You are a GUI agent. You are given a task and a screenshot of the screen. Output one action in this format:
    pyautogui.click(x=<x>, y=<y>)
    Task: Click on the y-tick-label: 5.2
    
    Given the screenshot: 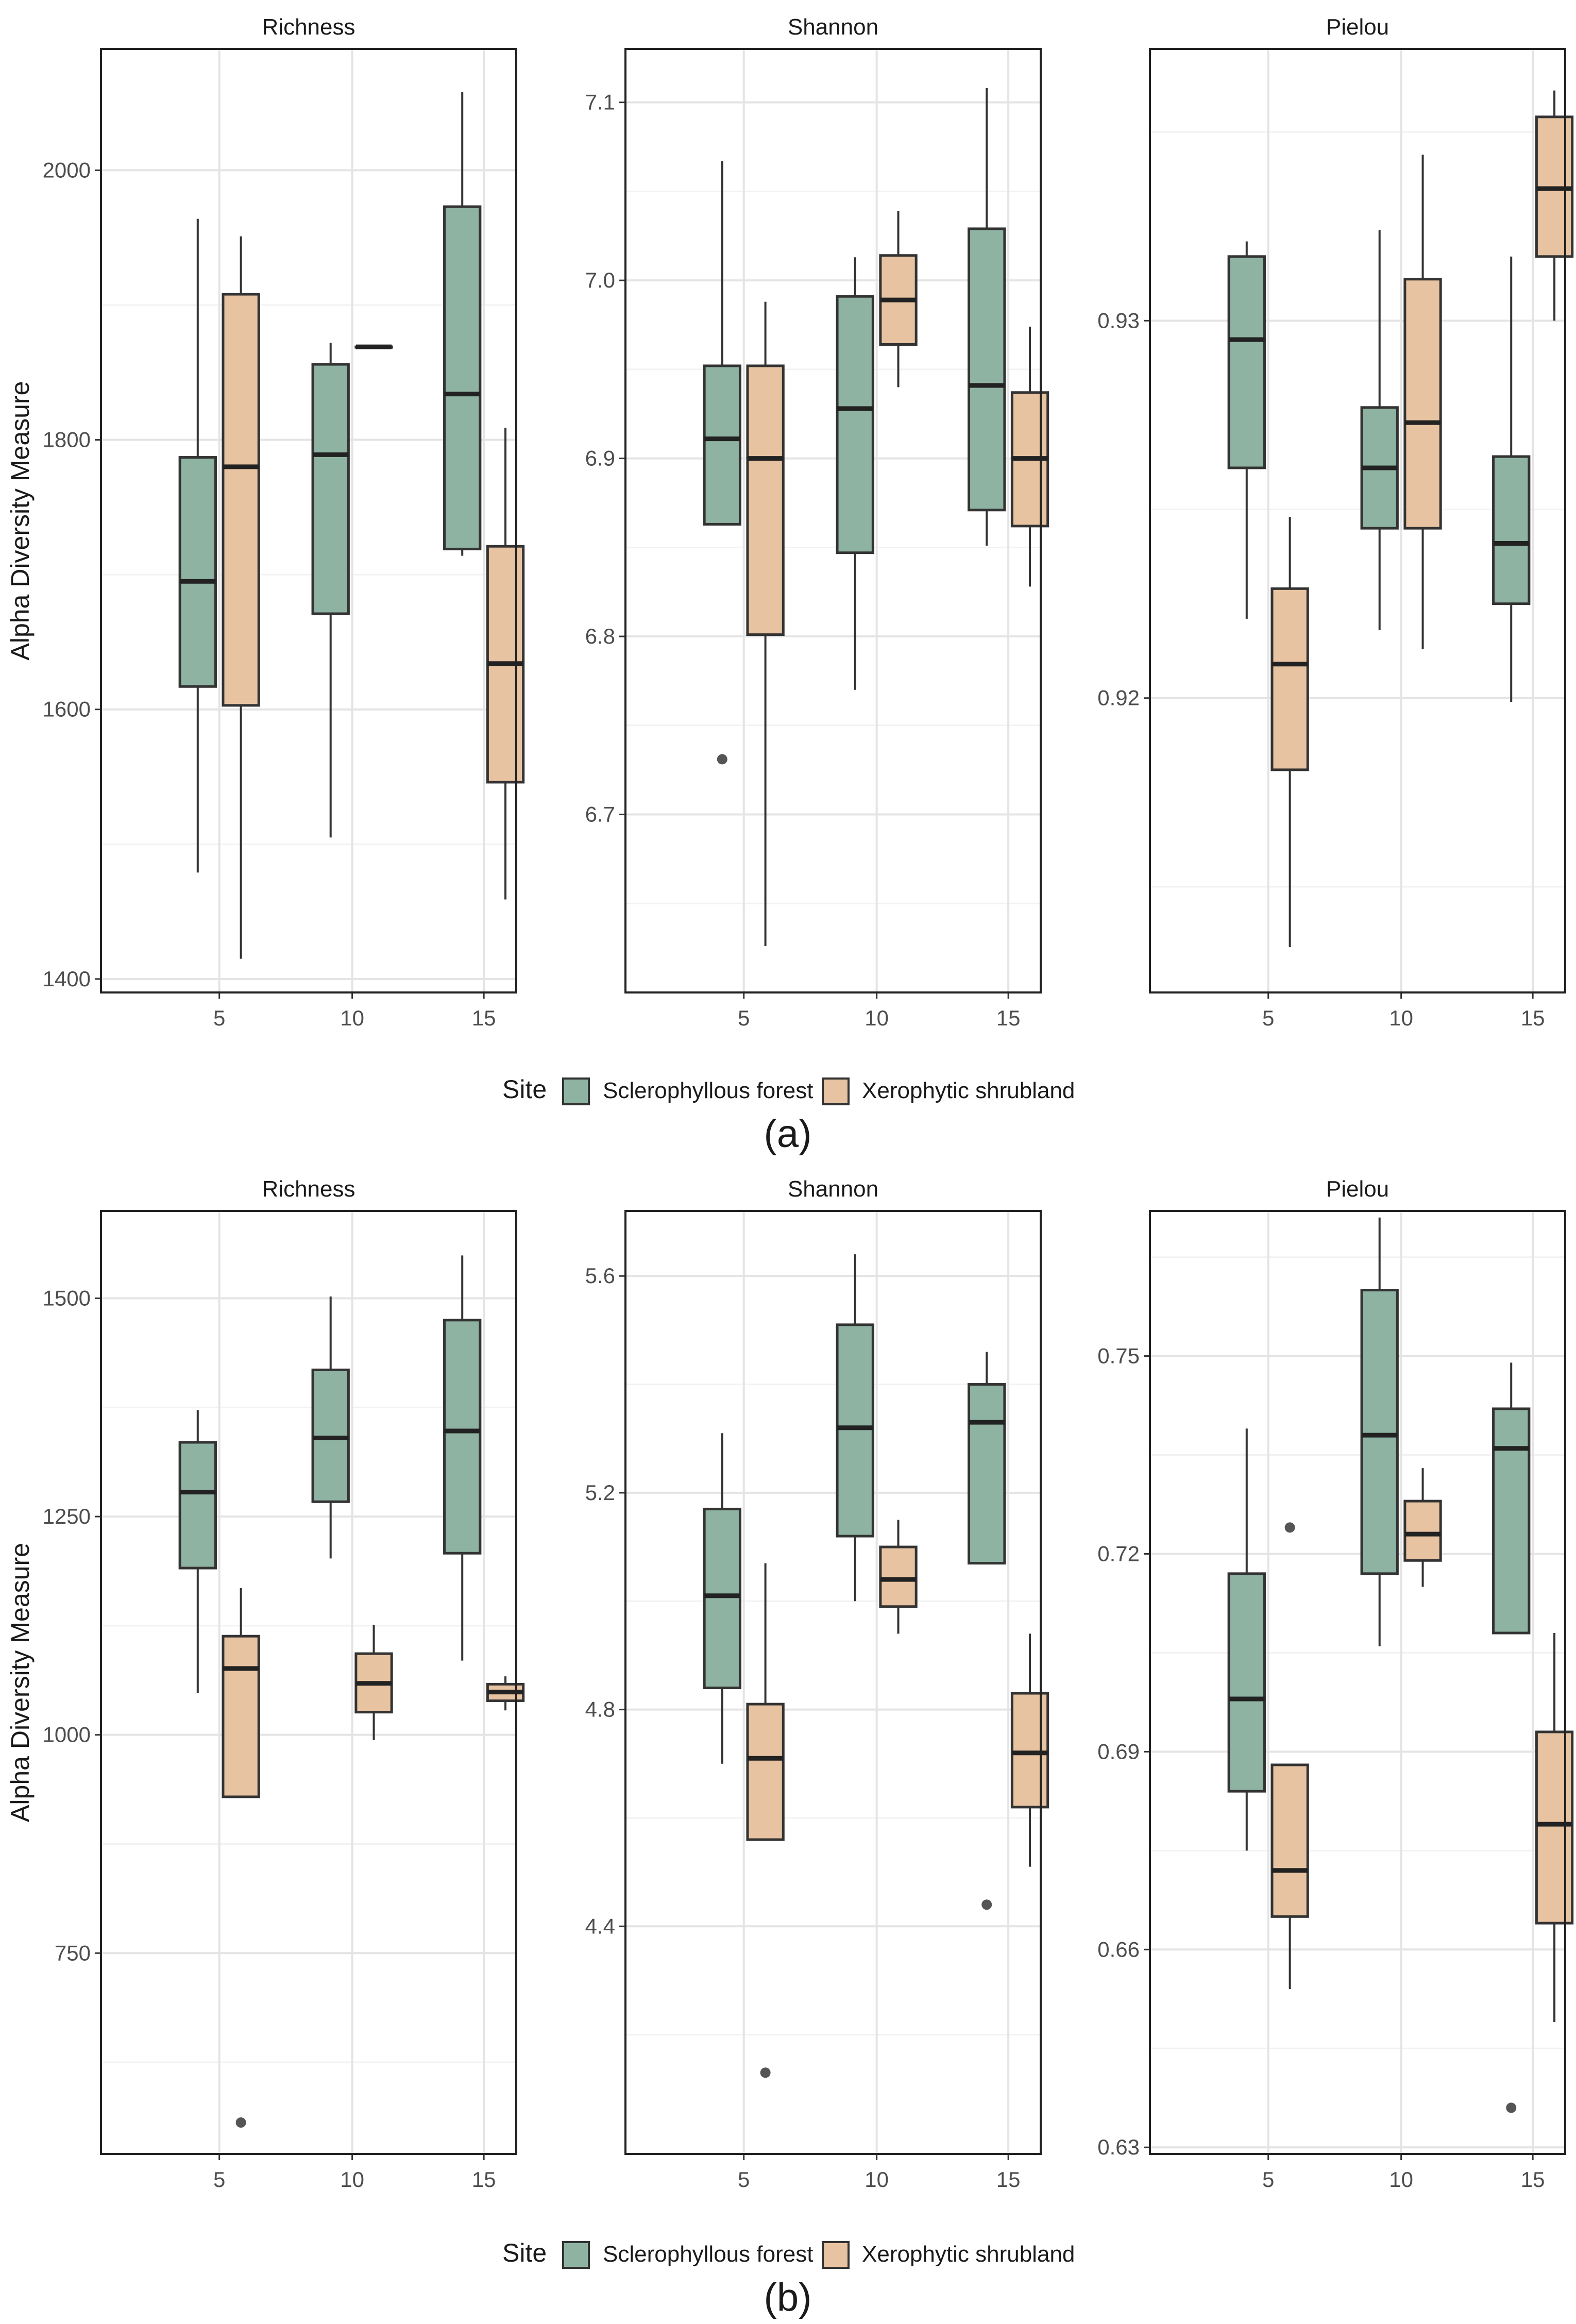 What is the action you would take?
    pyautogui.click(x=600, y=1492)
    